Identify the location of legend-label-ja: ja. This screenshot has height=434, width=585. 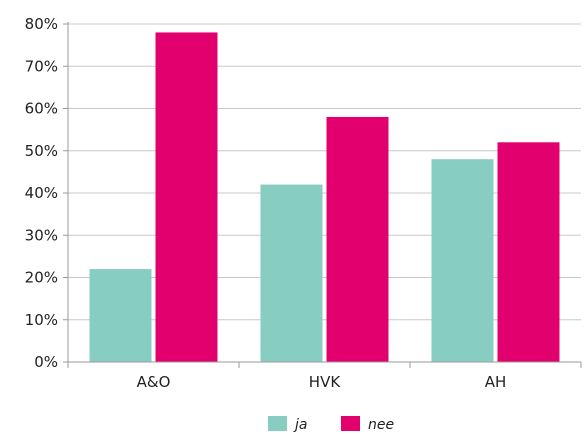
(300, 425).